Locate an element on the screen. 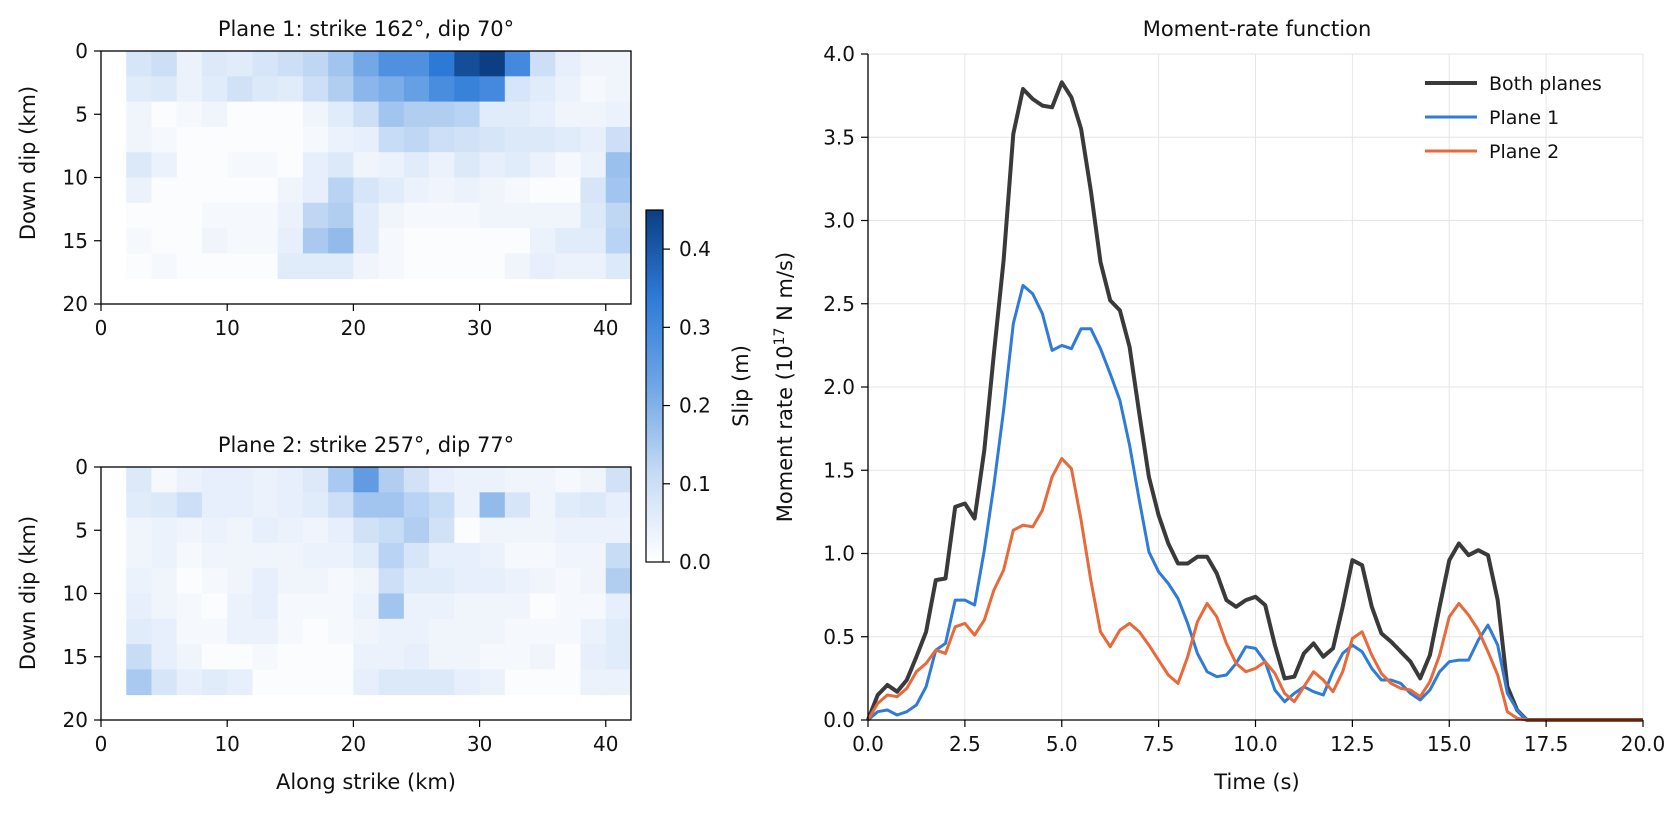 The width and height of the screenshot is (1680, 814). colorbar-tick-label: 0.1 is located at coordinates (695, 484).